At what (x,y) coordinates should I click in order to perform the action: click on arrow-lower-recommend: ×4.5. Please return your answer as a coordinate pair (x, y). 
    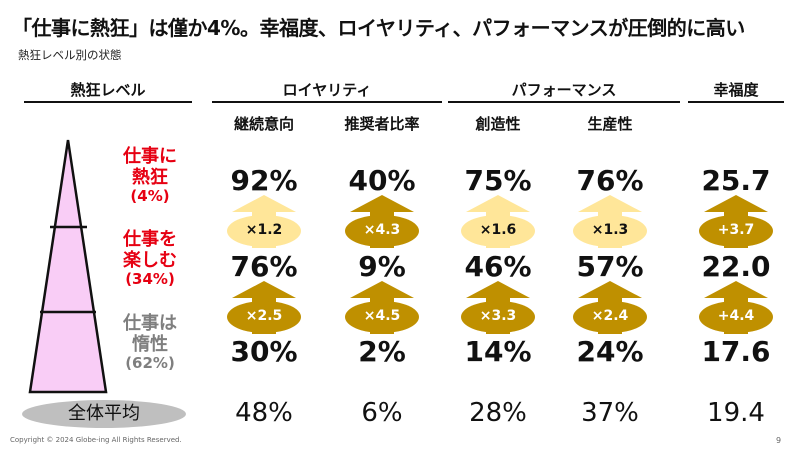
    Looking at the image, I should click on (382, 307).